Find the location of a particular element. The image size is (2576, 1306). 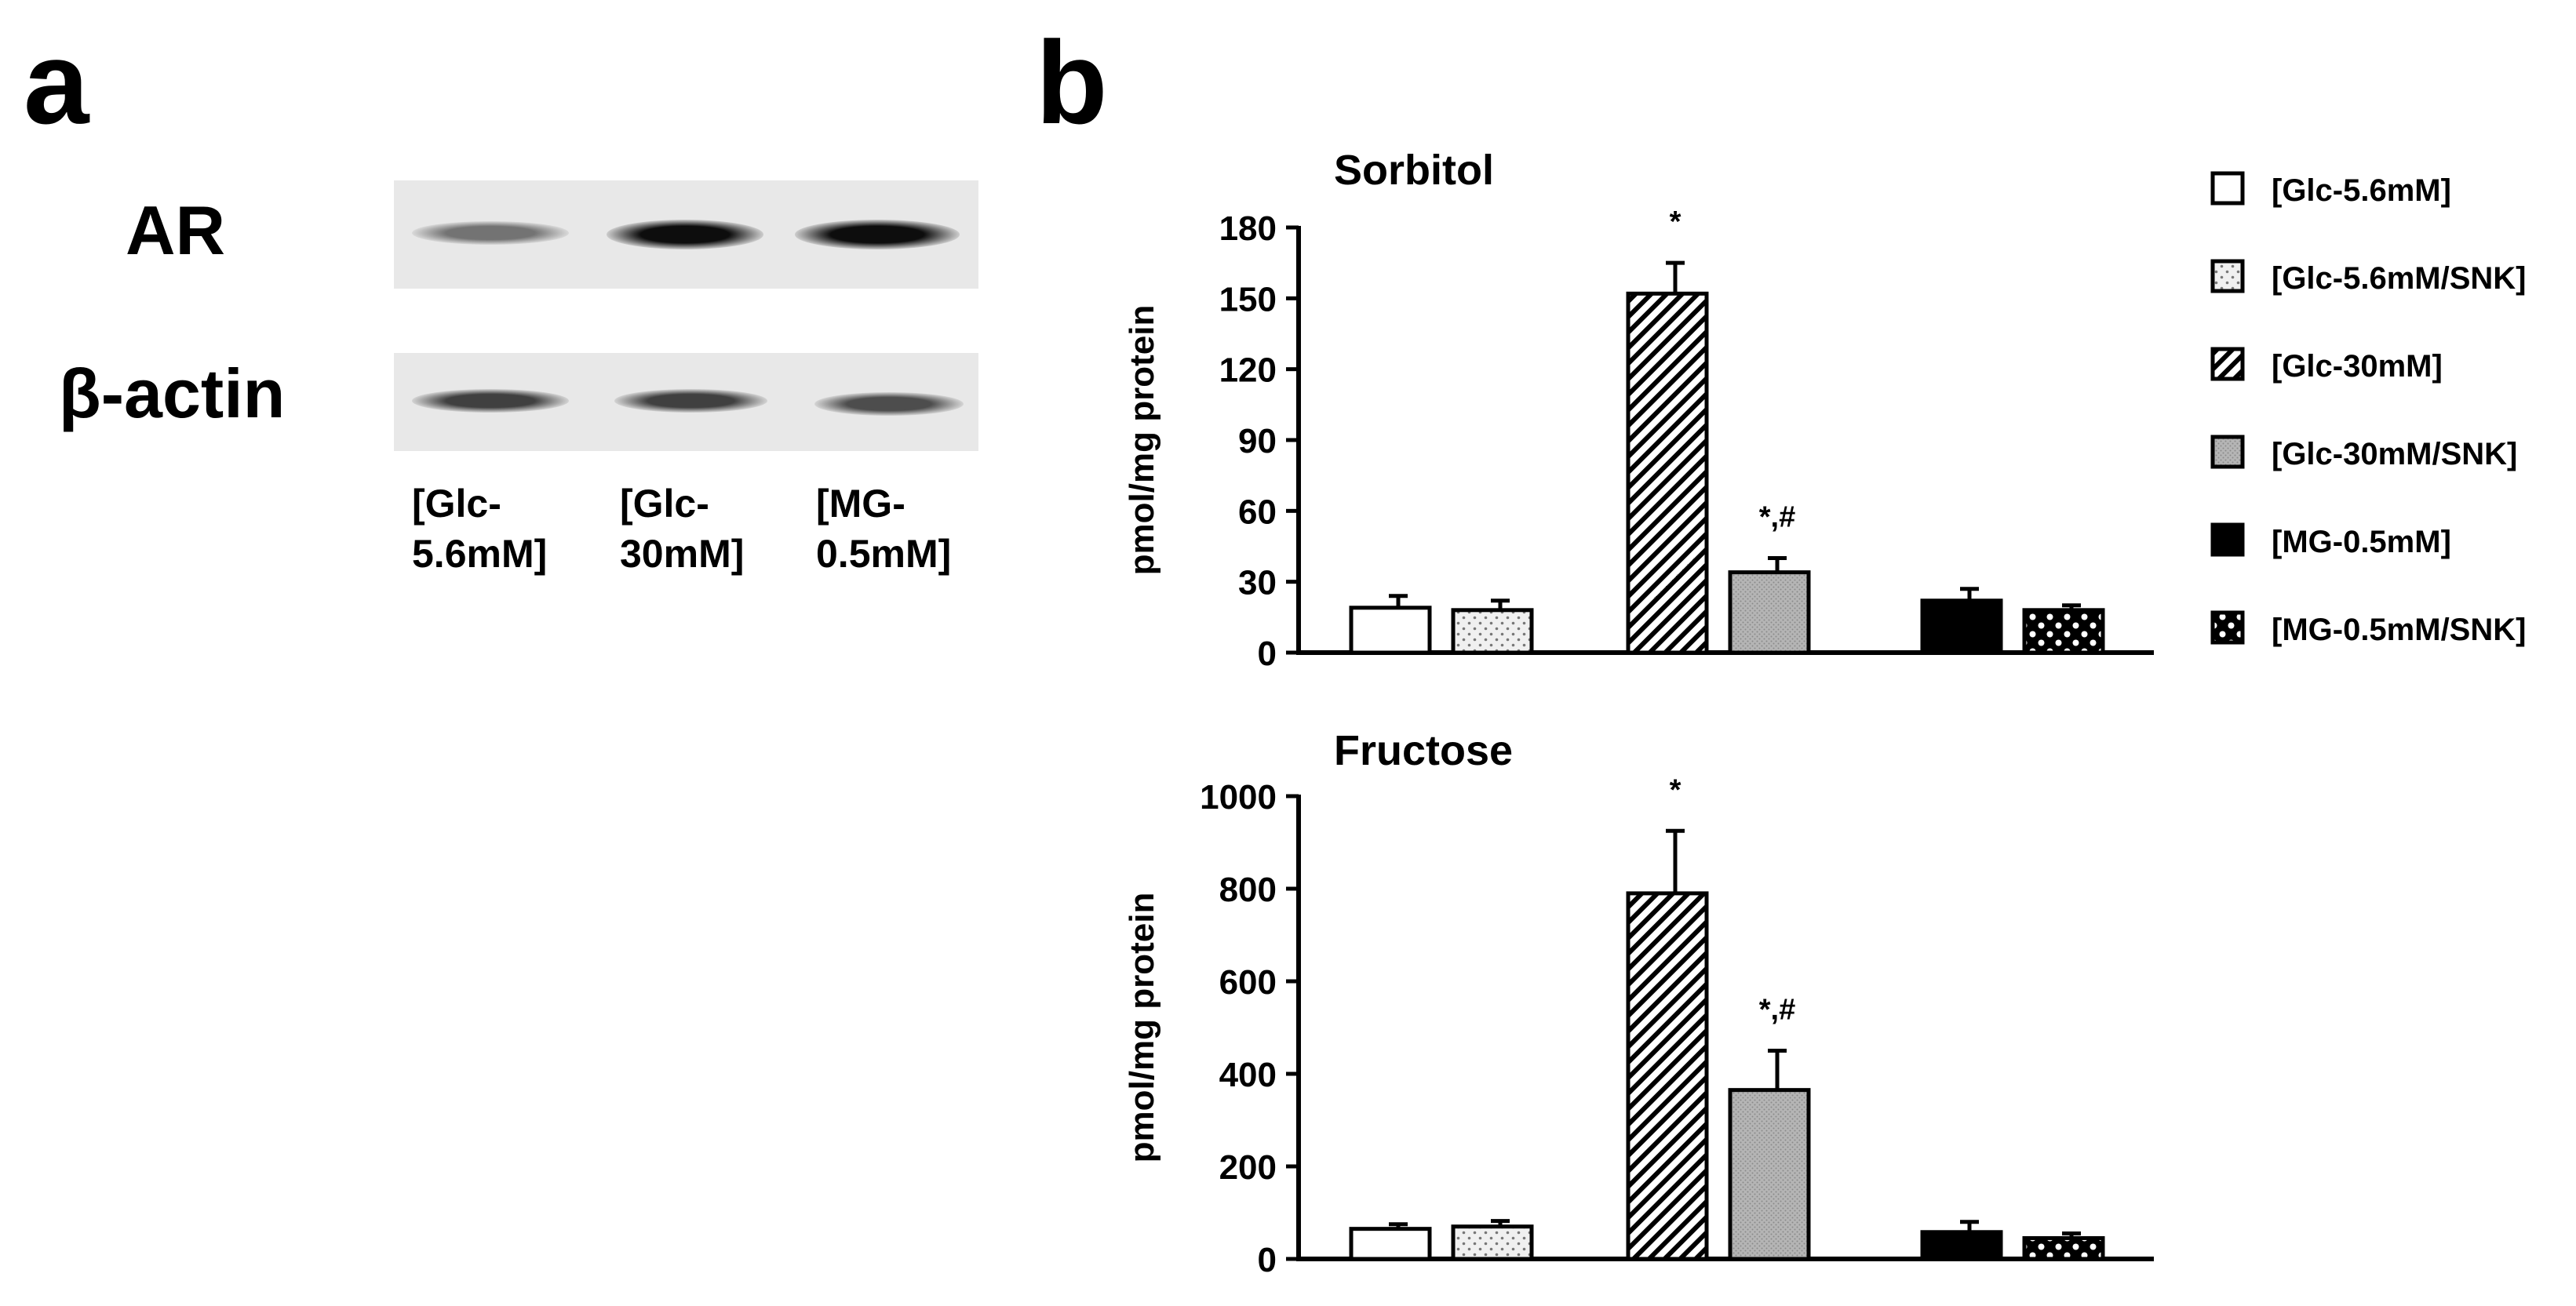

y-tick-label: 200 is located at coordinates (1248, 1167).